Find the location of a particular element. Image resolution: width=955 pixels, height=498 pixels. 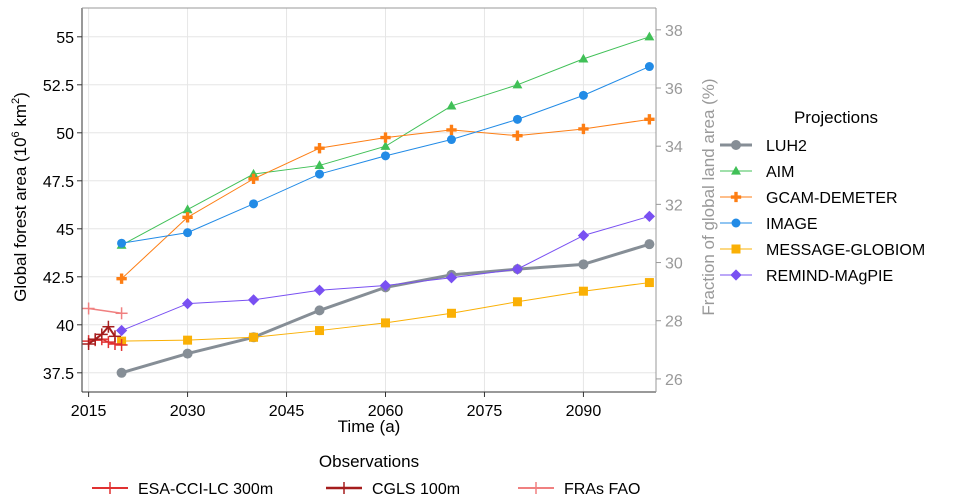

y2-tick-label: 28 is located at coordinates (674, 322).